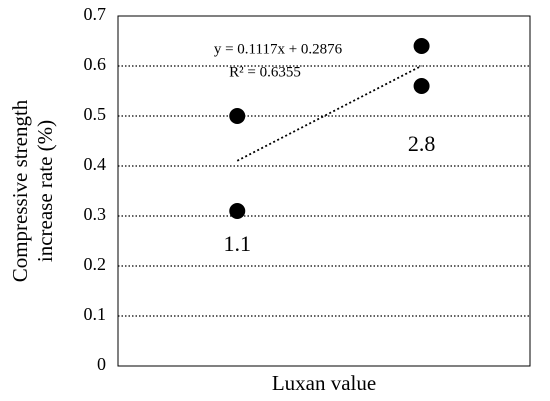 Image resolution: width=550 pixels, height=401 pixels. Describe the element at coordinates (95, 164) in the screenshot. I see `y-tick-label: 0.4` at that location.